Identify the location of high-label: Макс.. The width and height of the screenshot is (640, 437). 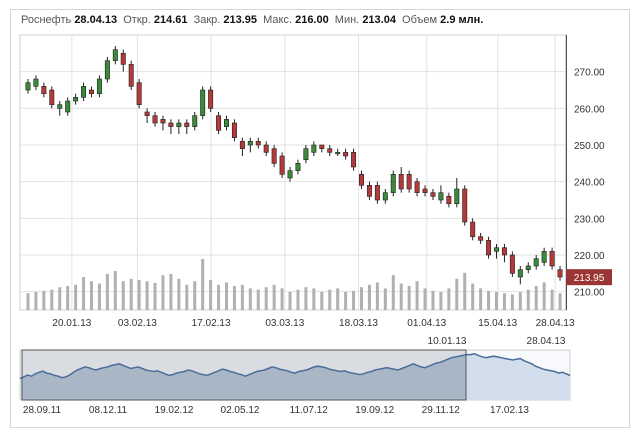
(278, 20).